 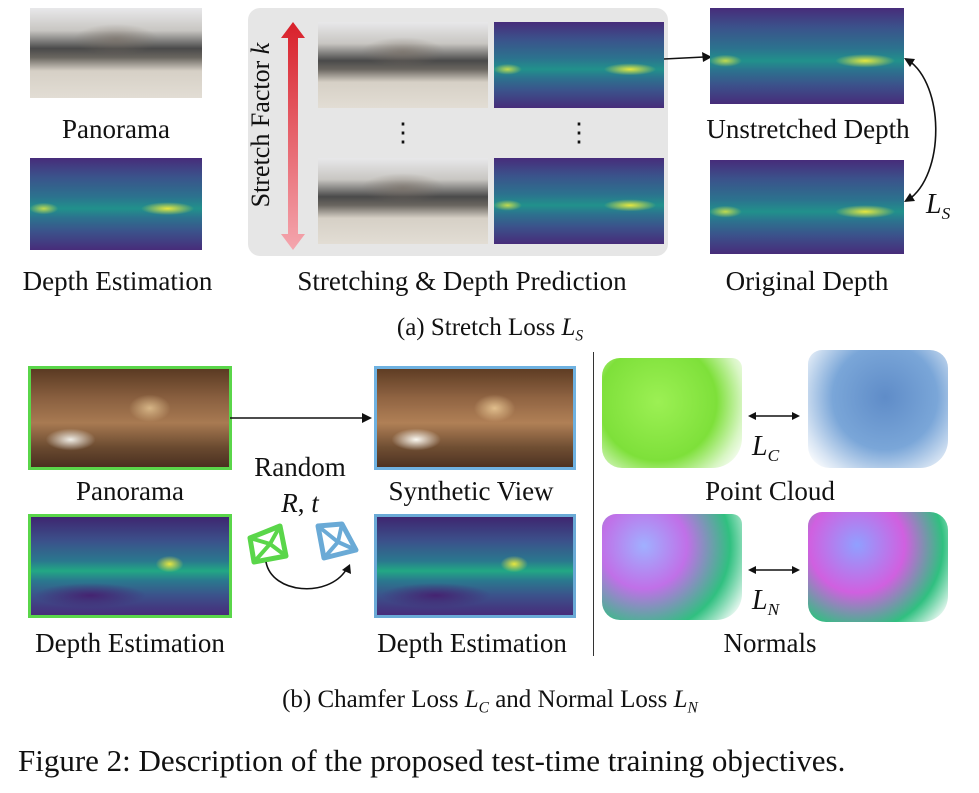 I want to click on normal-loss-symbol: LN, so click(x=766, y=602).